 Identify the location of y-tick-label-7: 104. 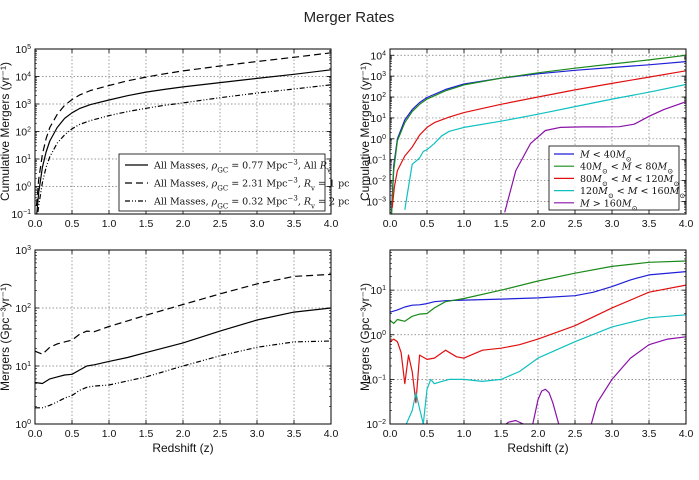
(378, 56).